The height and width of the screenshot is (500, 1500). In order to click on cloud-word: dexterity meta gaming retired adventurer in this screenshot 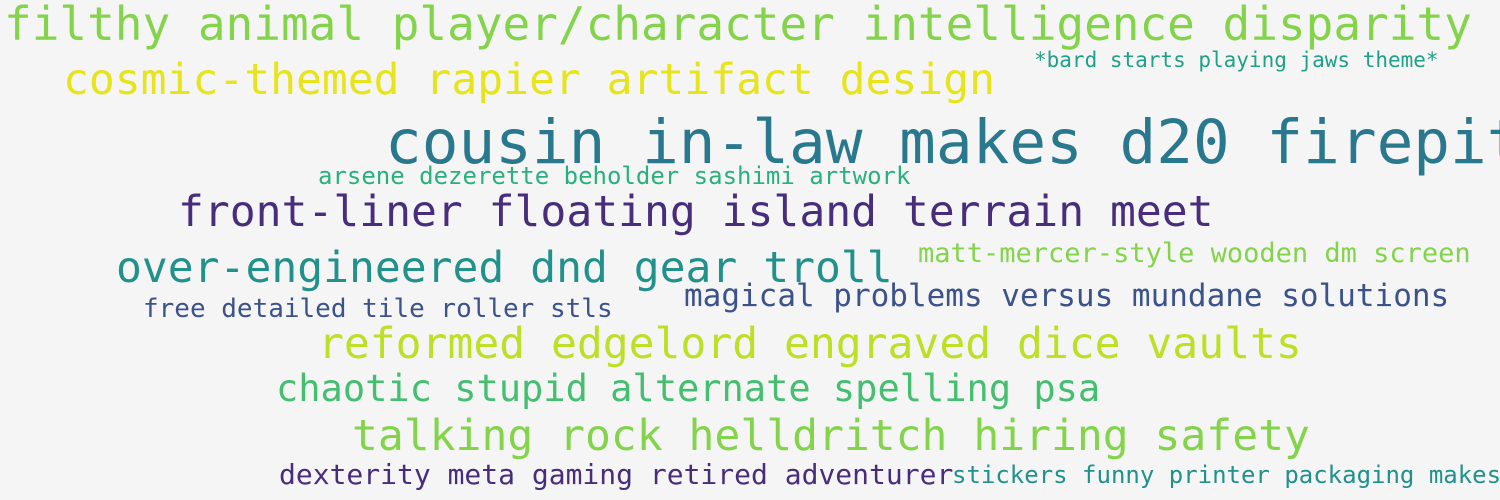, I will do `click(616, 474)`.